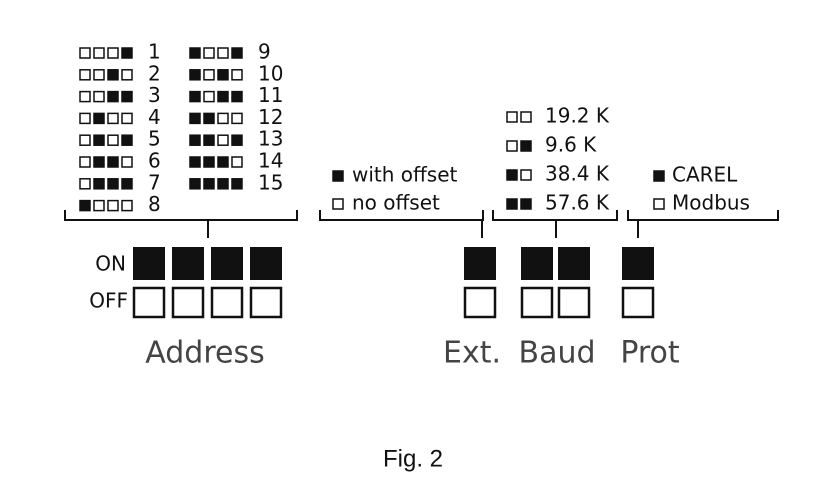  I want to click on group-label: Prot, so click(650, 353).